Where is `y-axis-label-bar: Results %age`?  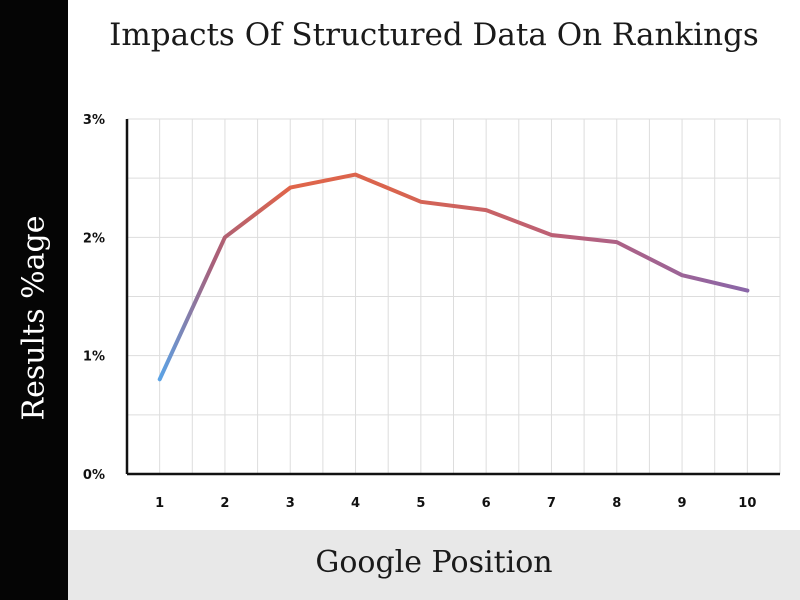
y-axis-label-bar: Results %age is located at coordinates (34, 300).